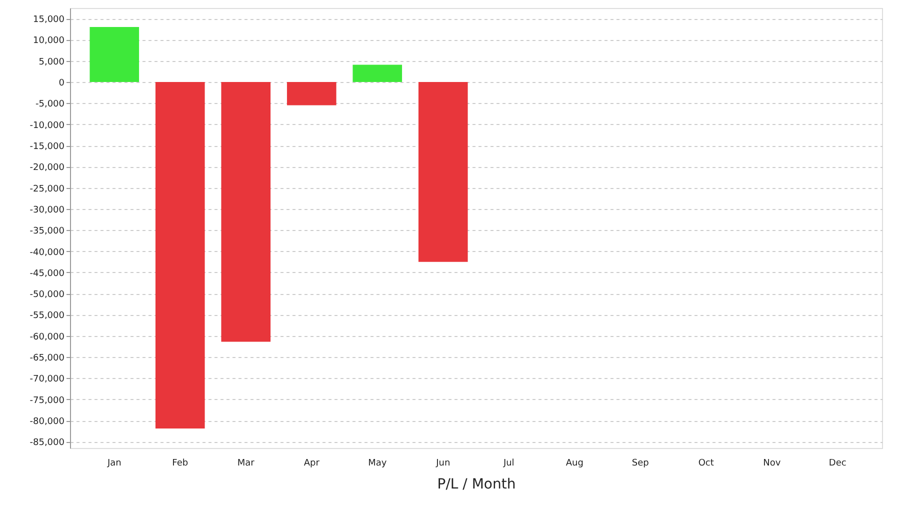 The height and width of the screenshot is (519, 900). Describe the element at coordinates (180, 463) in the screenshot. I see `x-tick-label: Feb` at that location.